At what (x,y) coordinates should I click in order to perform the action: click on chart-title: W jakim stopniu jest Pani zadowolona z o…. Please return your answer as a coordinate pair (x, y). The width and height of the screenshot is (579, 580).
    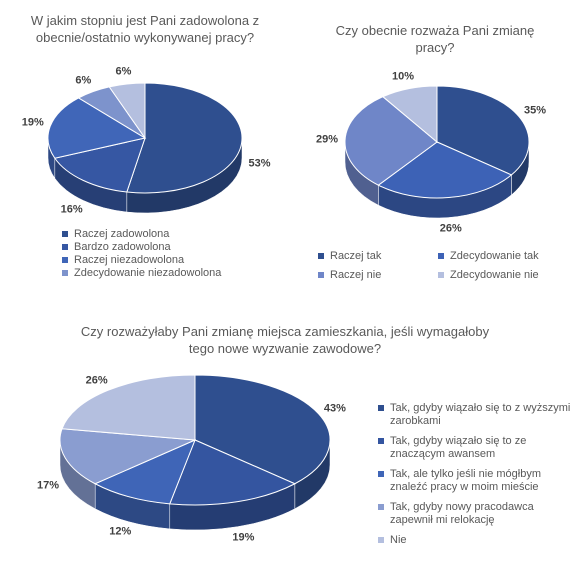
    Looking at the image, I should click on (145, 29).